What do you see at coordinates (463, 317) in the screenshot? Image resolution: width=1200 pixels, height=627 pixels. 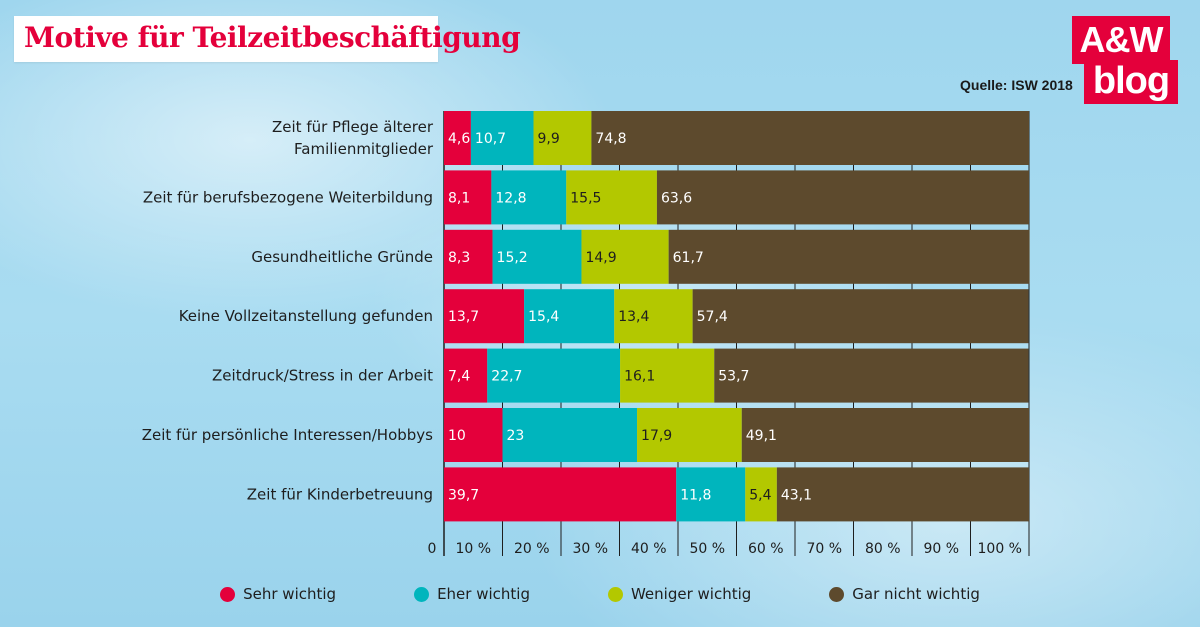 I see `value-label-sehr-wichtig-3: 13,7` at bounding box center [463, 317].